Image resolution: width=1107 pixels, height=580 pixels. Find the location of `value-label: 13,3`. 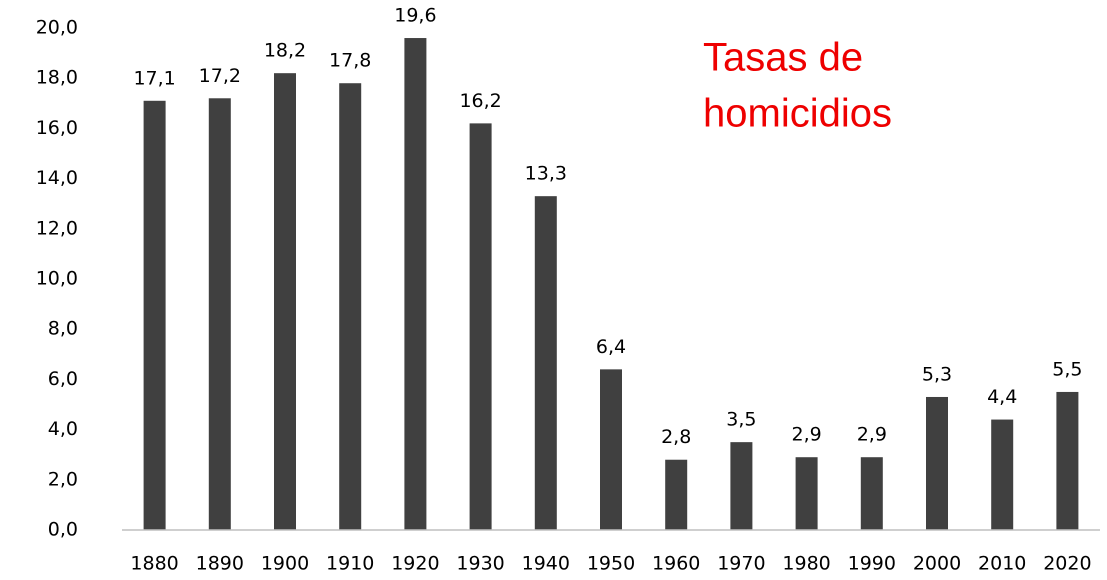

value-label: 13,3 is located at coordinates (546, 174).